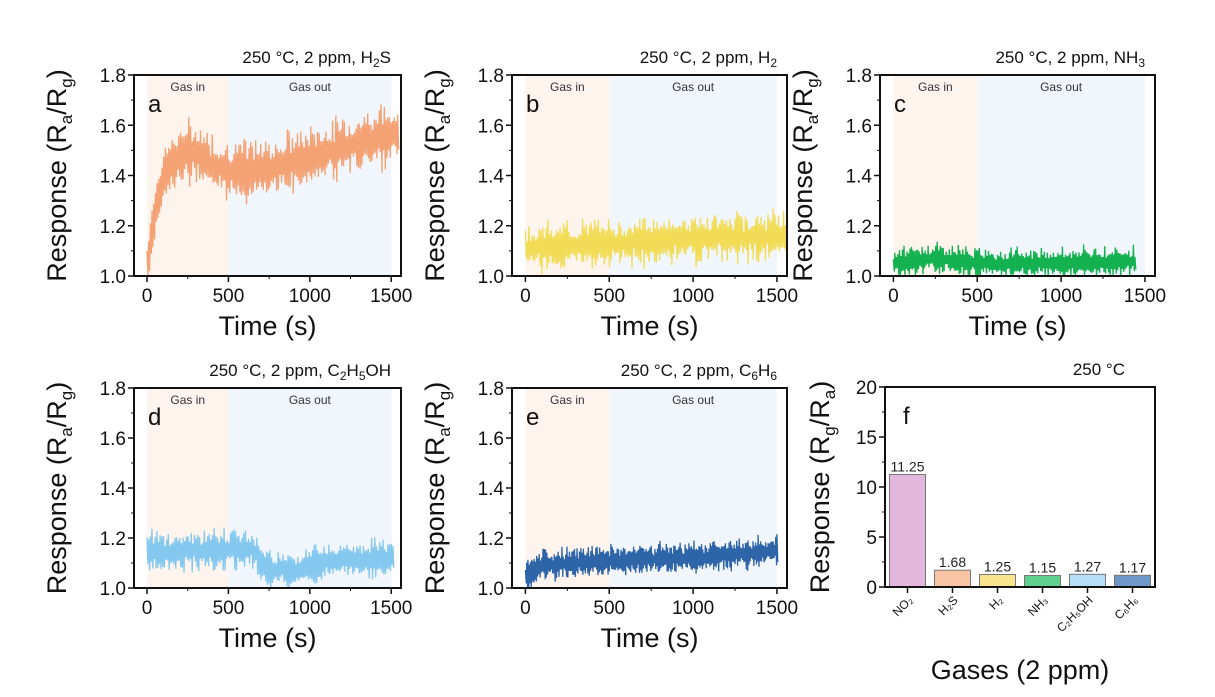  Describe the element at coordinates (822, 487) in the screenshot. I see `y-axis-title: Response (Rg/Ra)` at that location.